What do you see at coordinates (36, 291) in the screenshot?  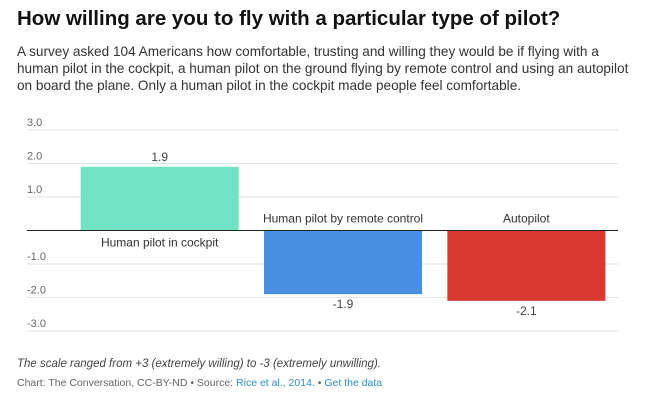 I see `y-tick-label: -2.0` at bounding box center [36, 291].